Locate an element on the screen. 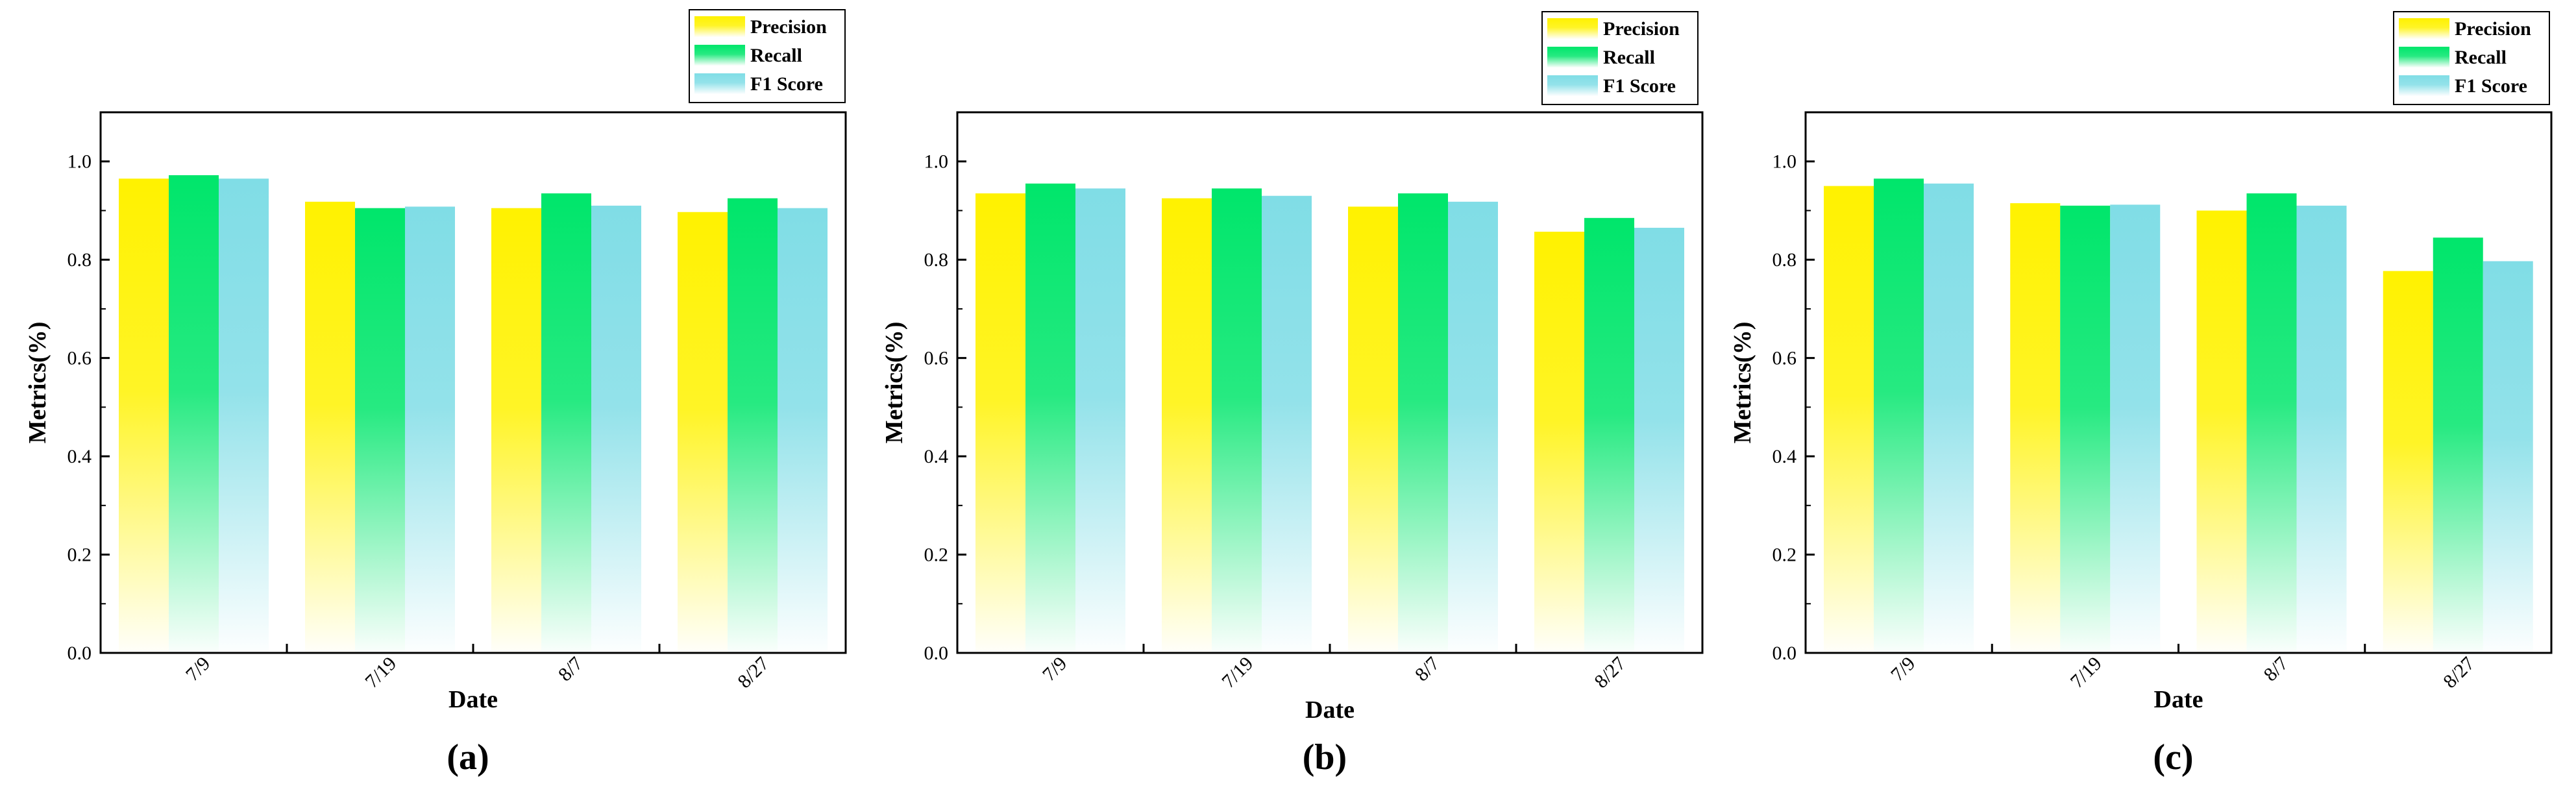 The height and width of the screenshot is (808, 2576). panel-label: (b) is located at coordinates (1325, 757).